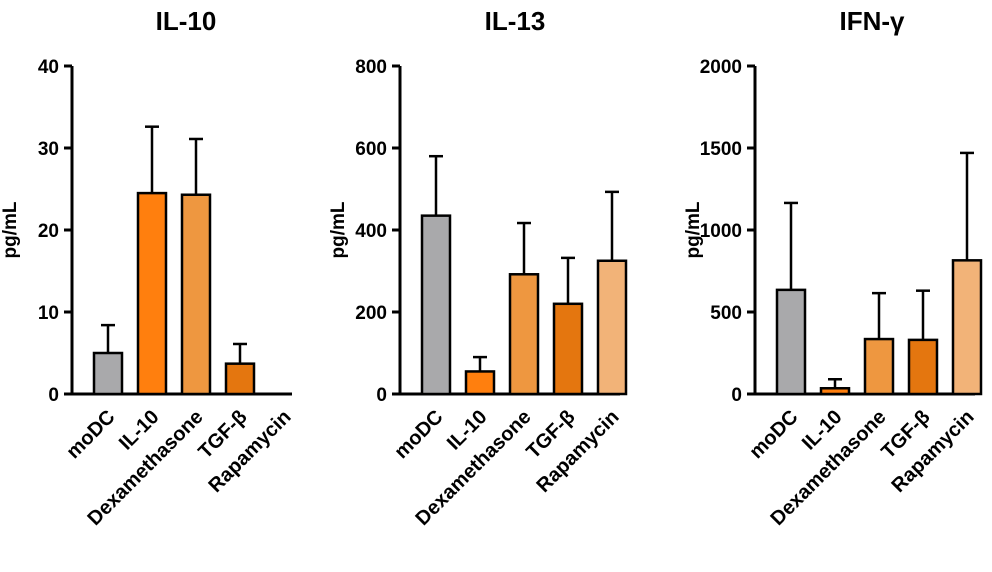 The width and height of the screenshot is (992, 572). Describe the element at coordinates (515, 21) in the screenshot. I see `chart-title: IL-13` at that location.